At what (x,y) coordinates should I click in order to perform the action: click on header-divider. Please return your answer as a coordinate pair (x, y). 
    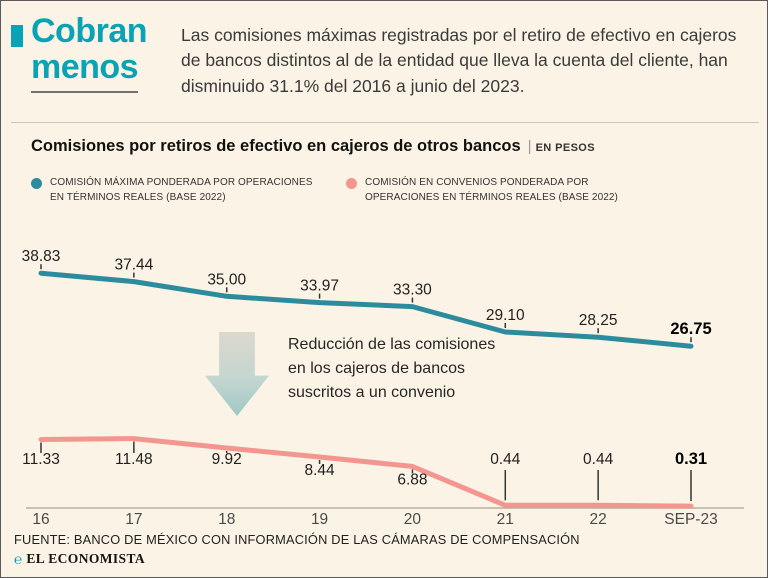
    Looking at the image, I should click on (385, 122).